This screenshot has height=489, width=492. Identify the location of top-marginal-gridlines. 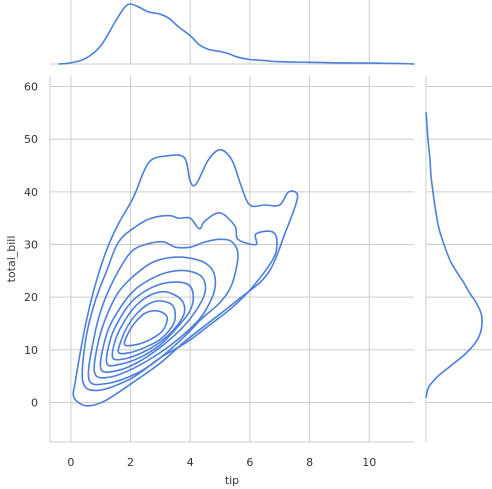
(232, 32).